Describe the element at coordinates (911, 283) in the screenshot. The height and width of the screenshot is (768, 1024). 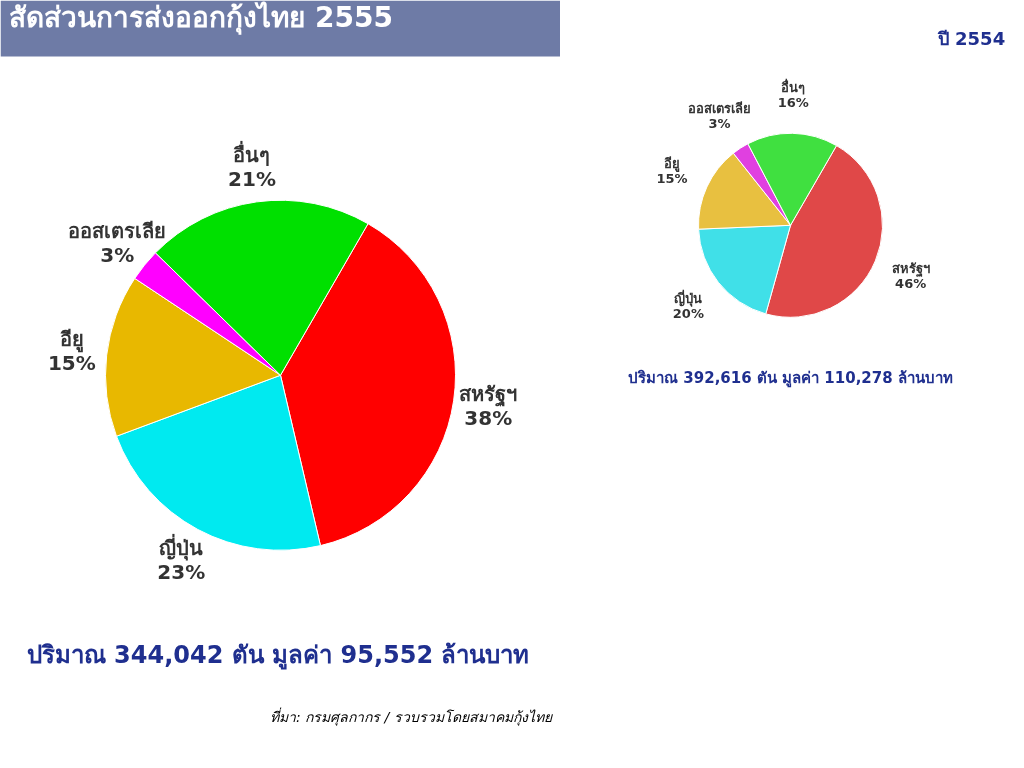
I see `data-label: 46%` at that location.